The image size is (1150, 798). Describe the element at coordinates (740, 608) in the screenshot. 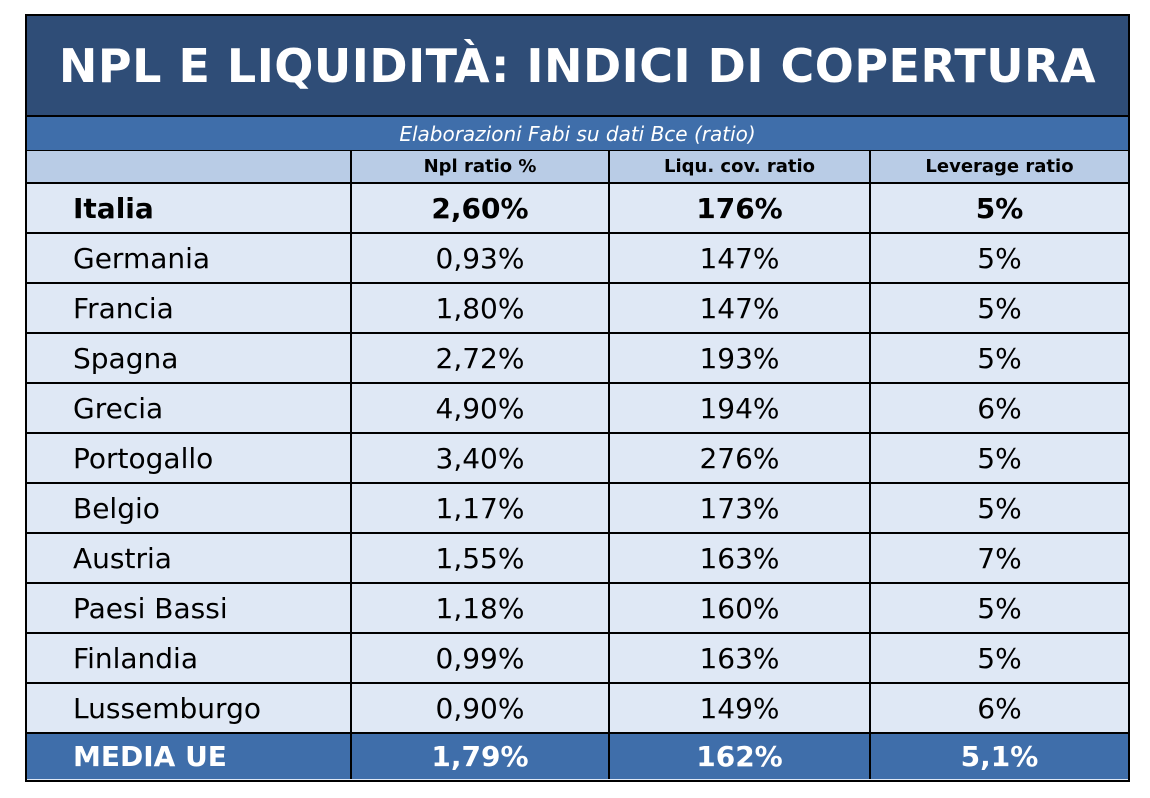

I see `lcr-cell: 160%` at that location.